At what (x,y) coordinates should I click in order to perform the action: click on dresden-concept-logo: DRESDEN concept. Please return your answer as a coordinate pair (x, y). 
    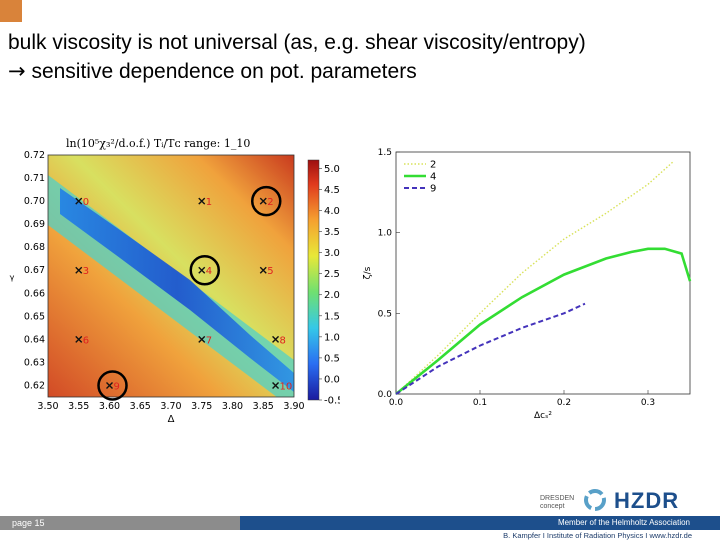
    Looking at the image, I should click on (557, 503).